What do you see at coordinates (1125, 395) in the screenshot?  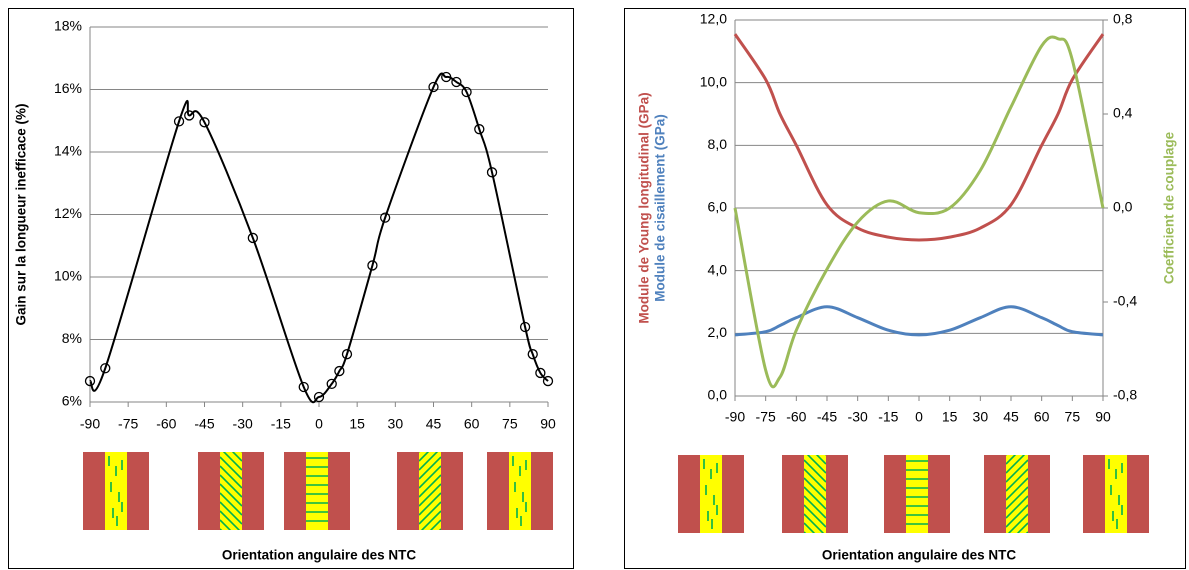 I see `y2-tick-label: -0,8` at bounding box center [1125, 395].